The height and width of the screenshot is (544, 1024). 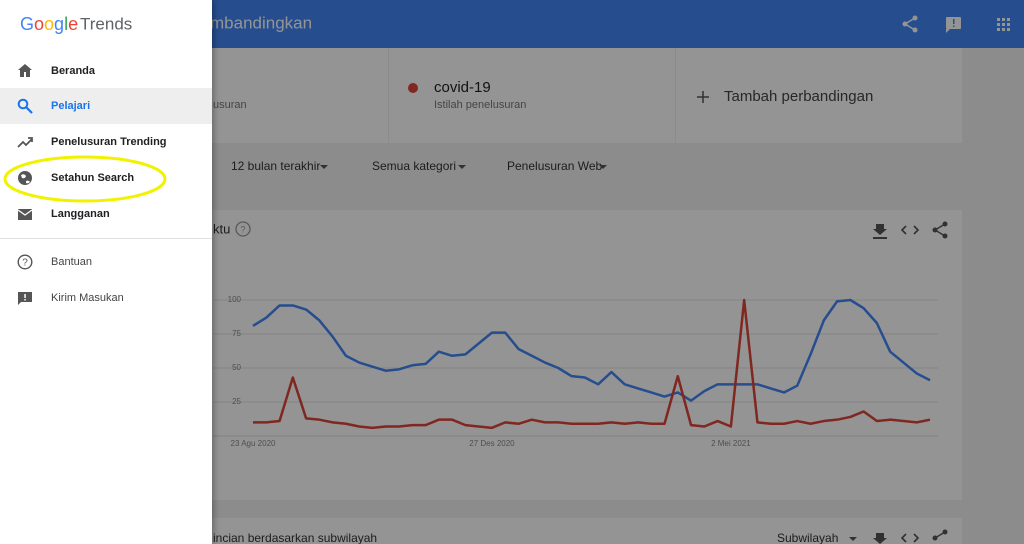 What do you see at coordinates (581, 531) in the screenshot?
I see `subregion-card` at bounding box center [581, 531].